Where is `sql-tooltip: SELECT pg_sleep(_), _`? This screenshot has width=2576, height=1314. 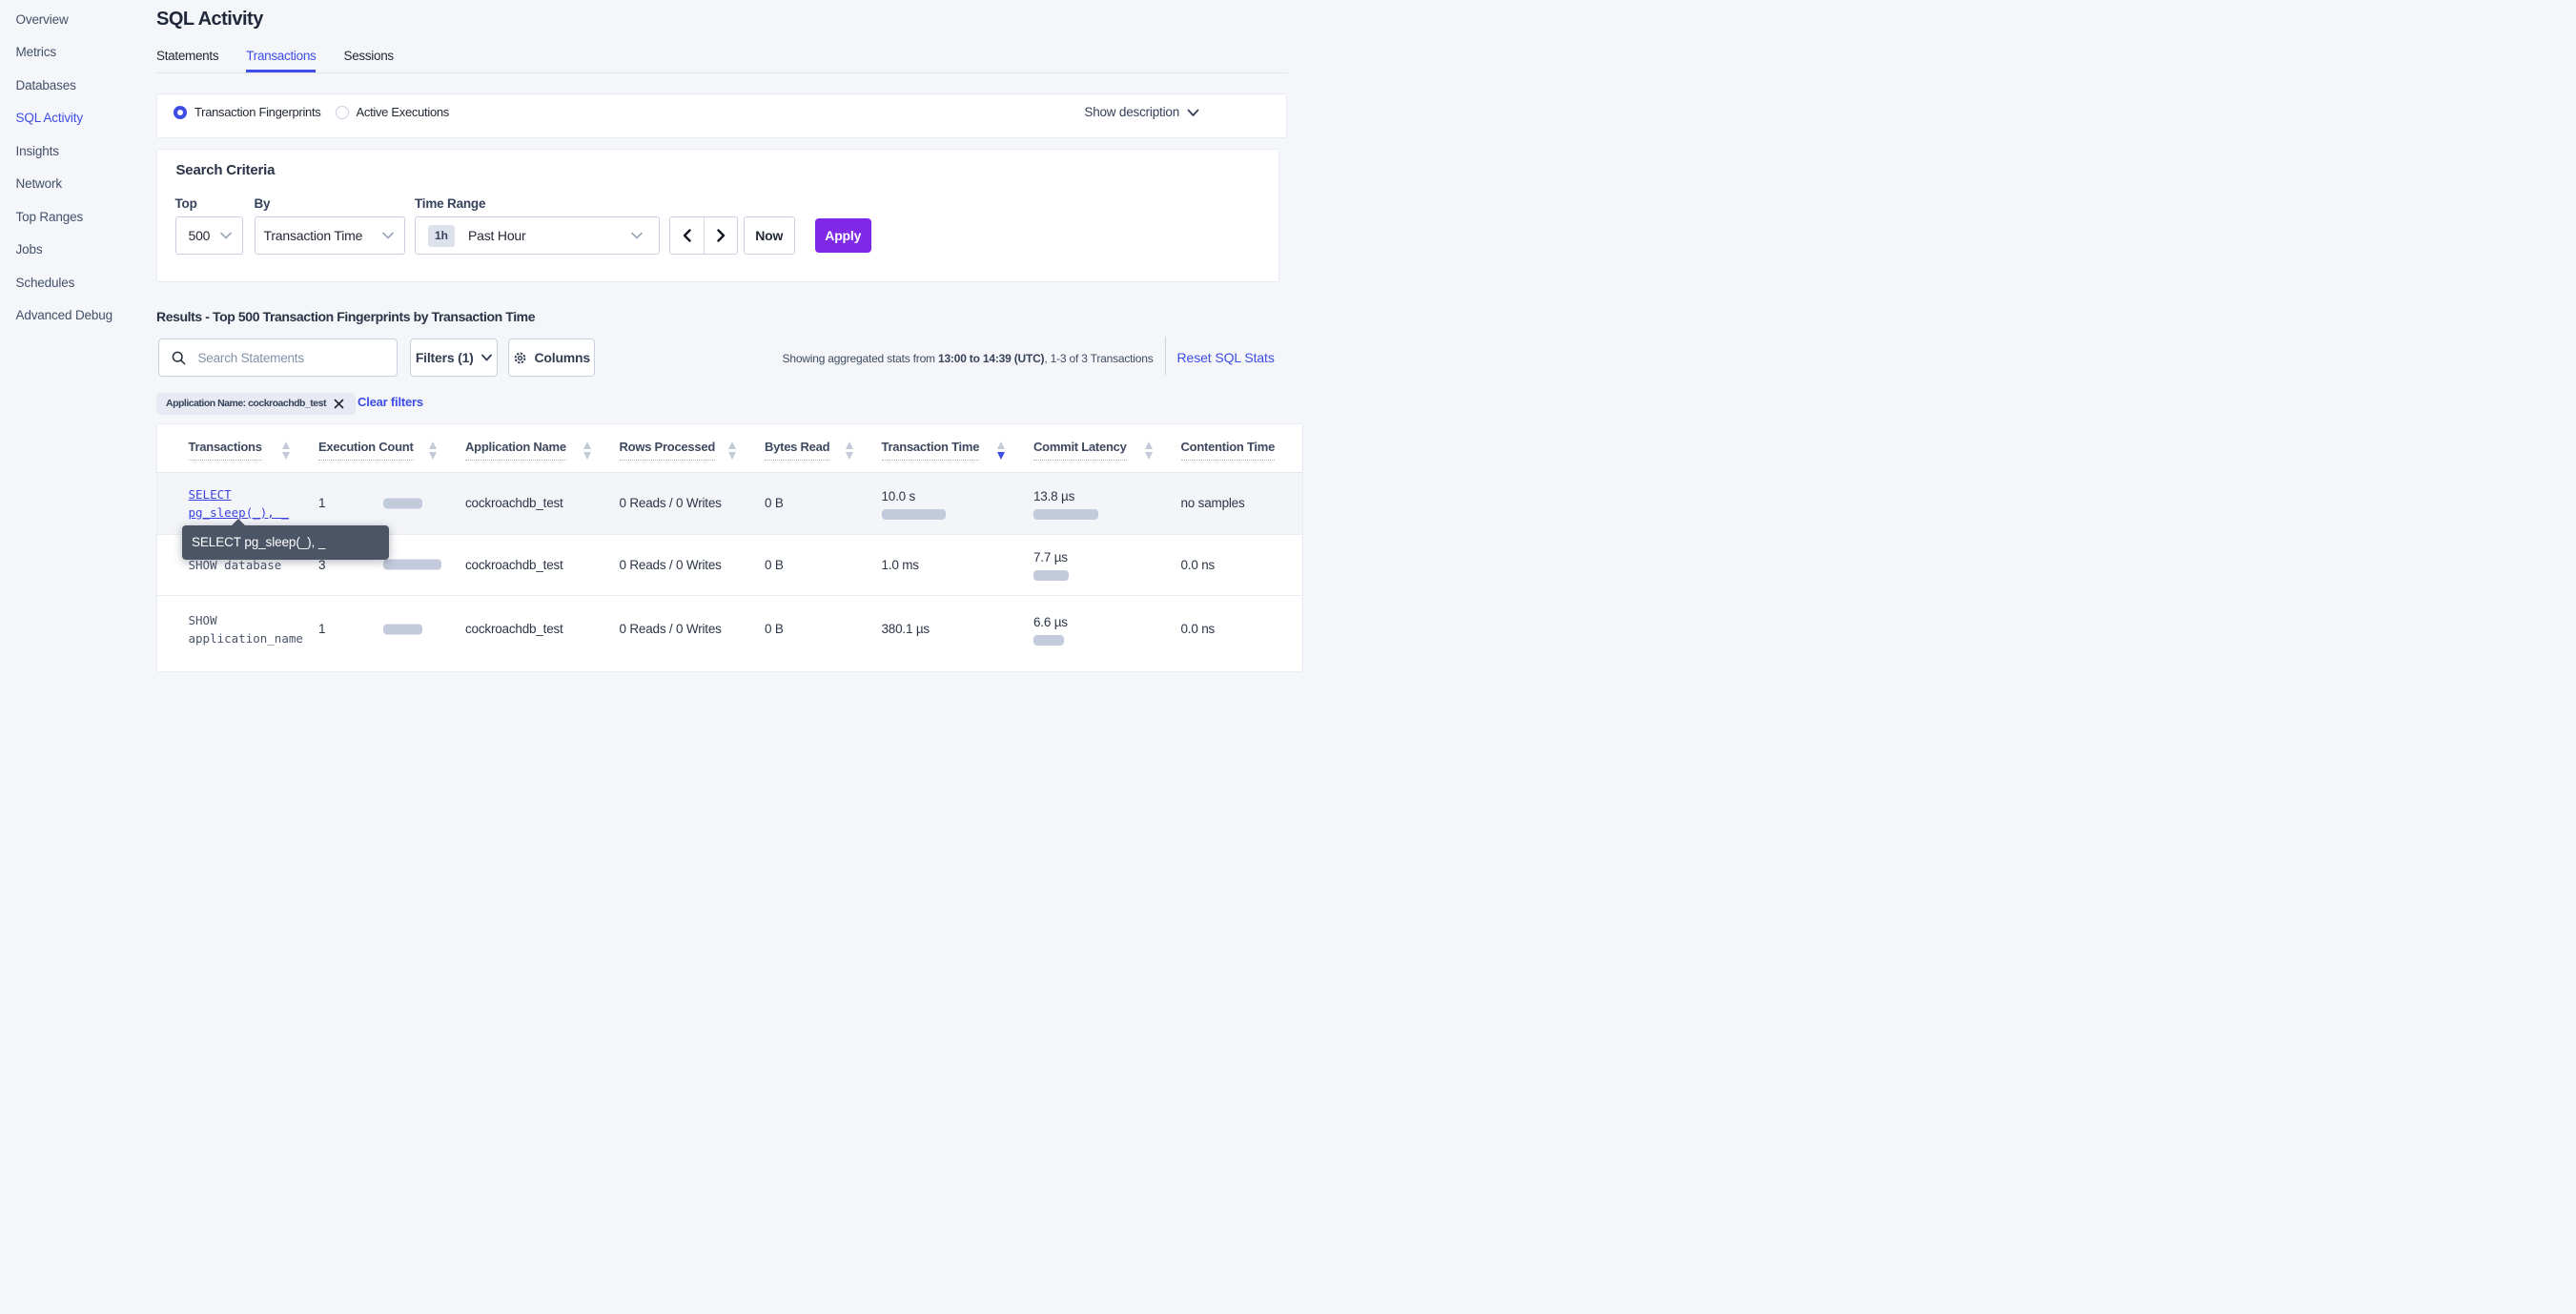 sql-tooltip: SELECT pg_sleep(_), _ is located at coordinates (285, 539).